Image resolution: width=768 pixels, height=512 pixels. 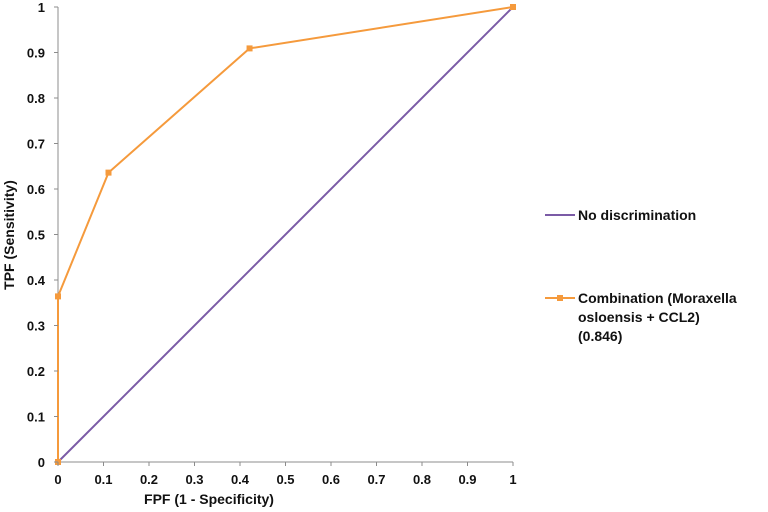 I want to click on legend-label: osloensis + CCL2), so click(x=639, y=317).